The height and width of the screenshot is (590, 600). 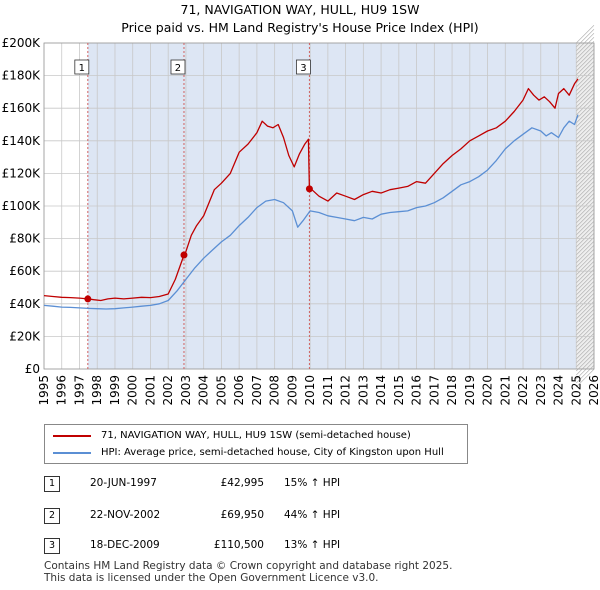 I want to click on x-tick-label: 2001, so click(x=150, y=390).